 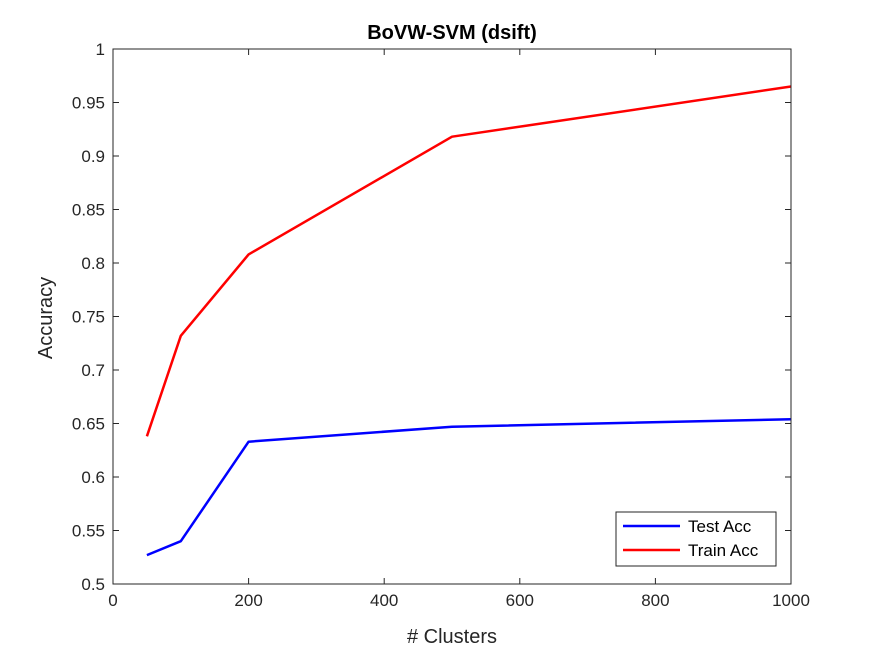 I want to click on y-tick-label: 0.95, so click(x=88, y=103).